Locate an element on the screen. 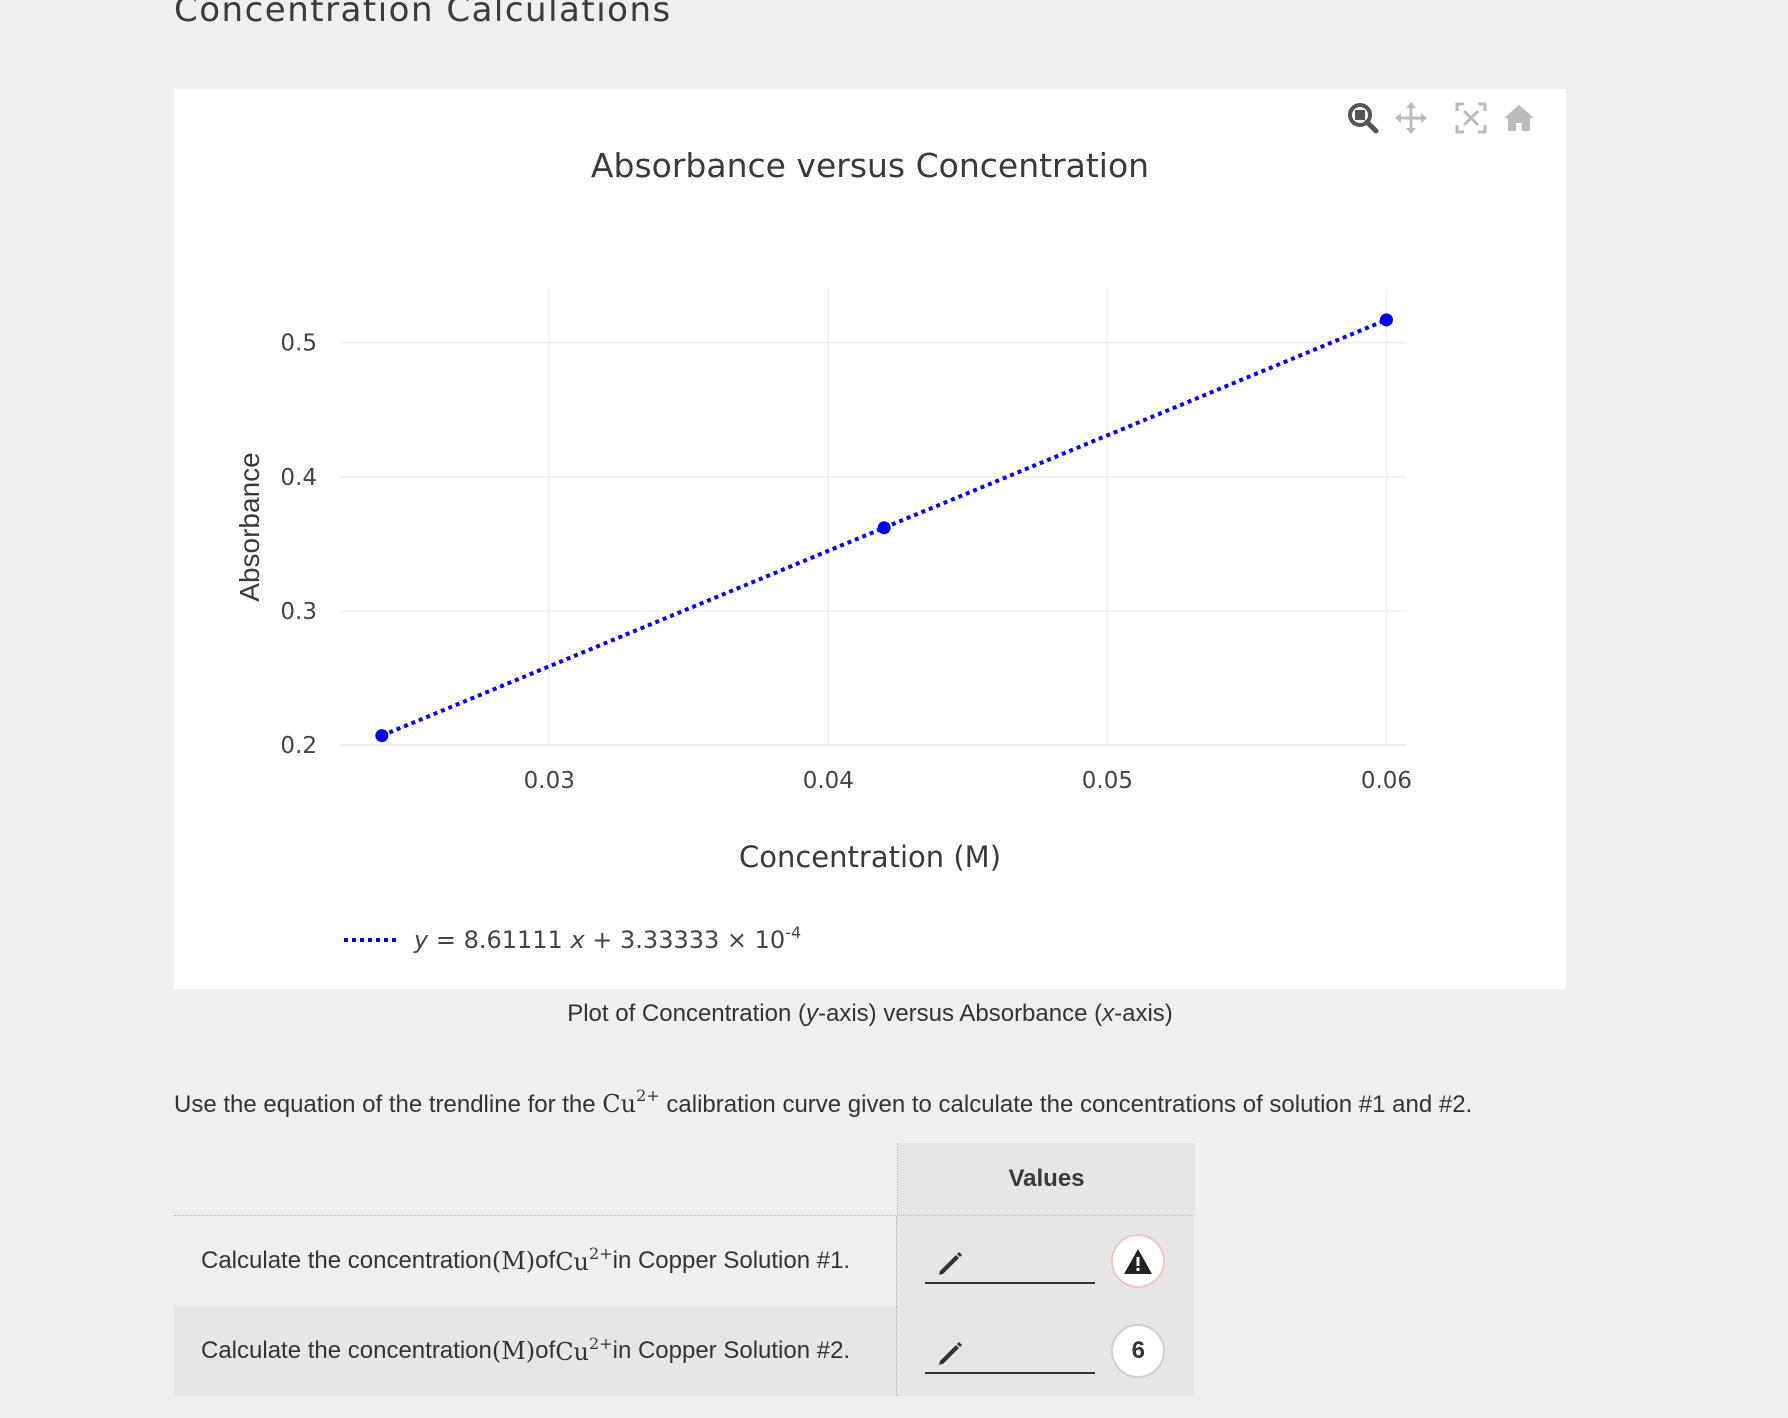  table-header: Values is located at coordinates (684, 1179).